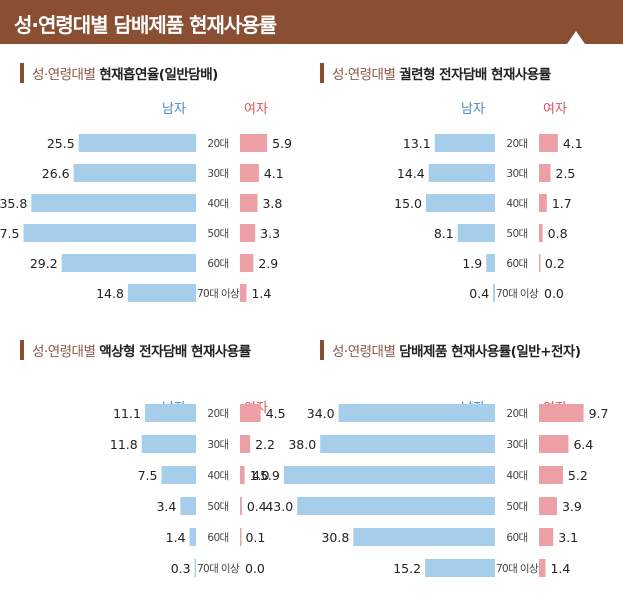  I want to click on header-bar: 성·연령대별 담배제품 현재사용률, so click(311, 22).